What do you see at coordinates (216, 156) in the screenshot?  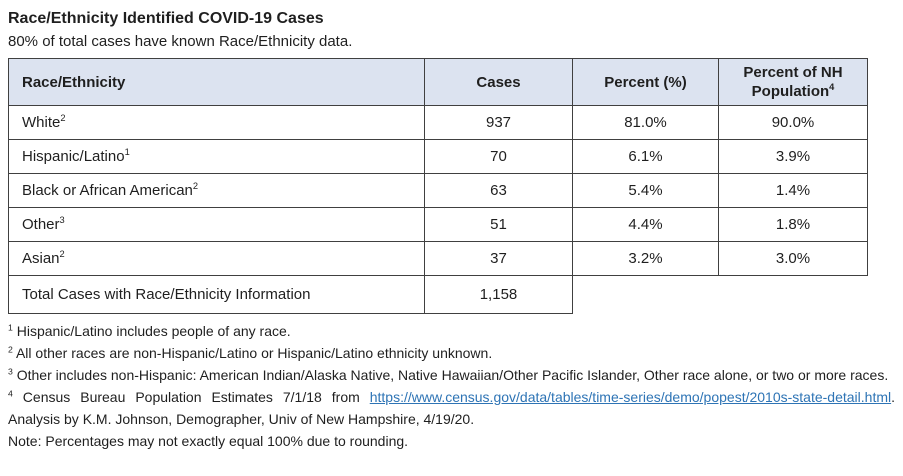 I see `race-label: Hispanic/Latino1` at bounding box center [216, 156].